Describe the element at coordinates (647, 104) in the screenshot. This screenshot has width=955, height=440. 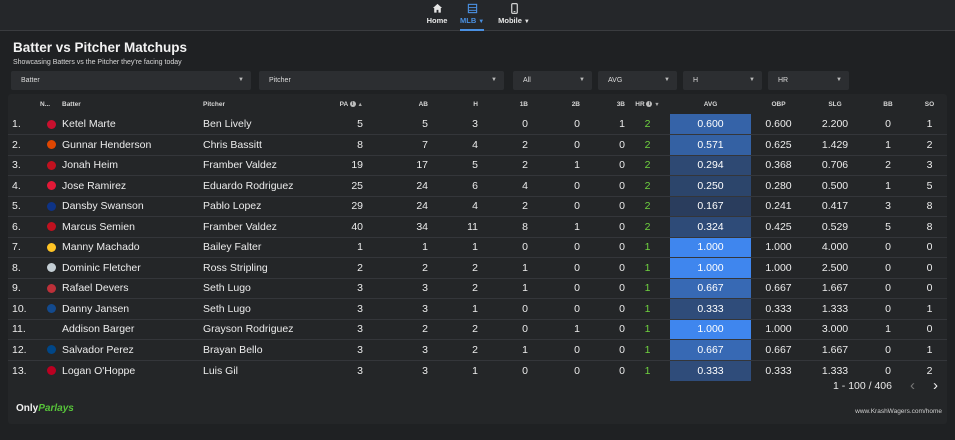
I see `col-header-hr: HR i ▼` at that location.